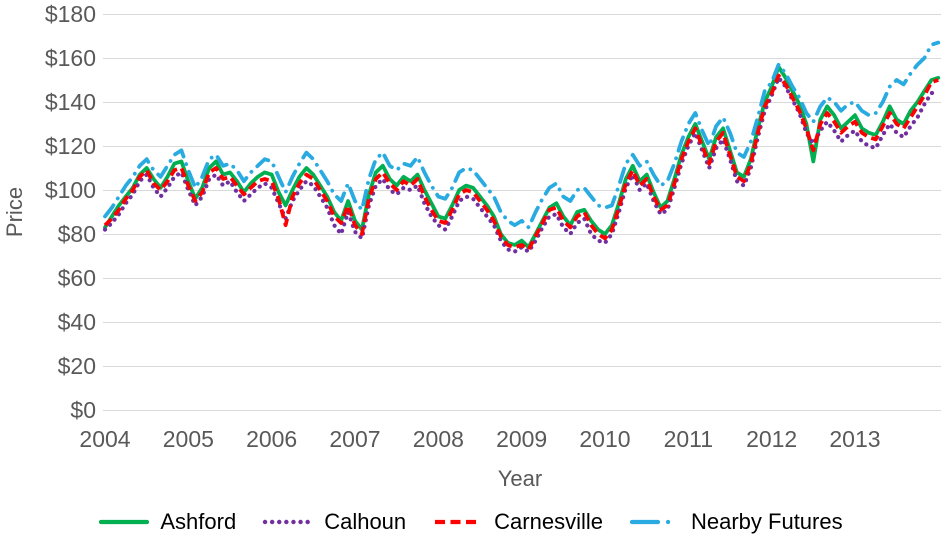  What do you see at coordinates (688, 439) in the screenshot?
I see `x-tick-label: 2011` at bounding box center [688, 439].